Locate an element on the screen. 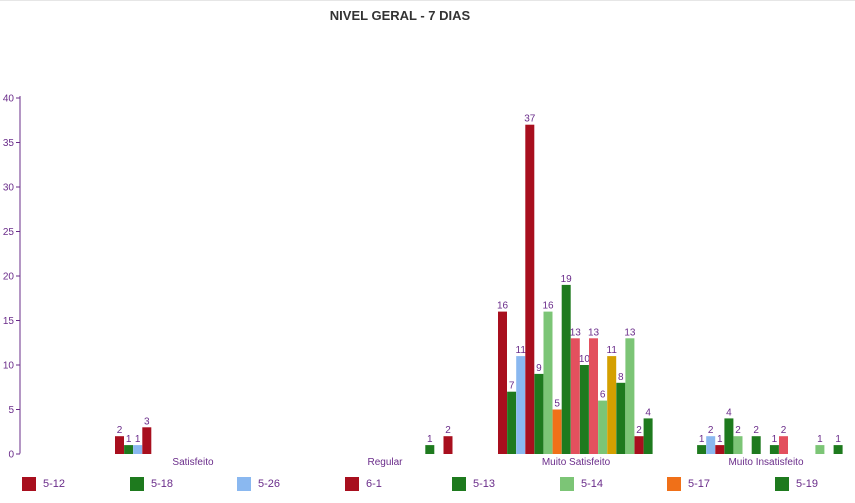 The width and height of the screenshot is (855, 503). legend-item: 5-12 is located at coordinates (43, 484).